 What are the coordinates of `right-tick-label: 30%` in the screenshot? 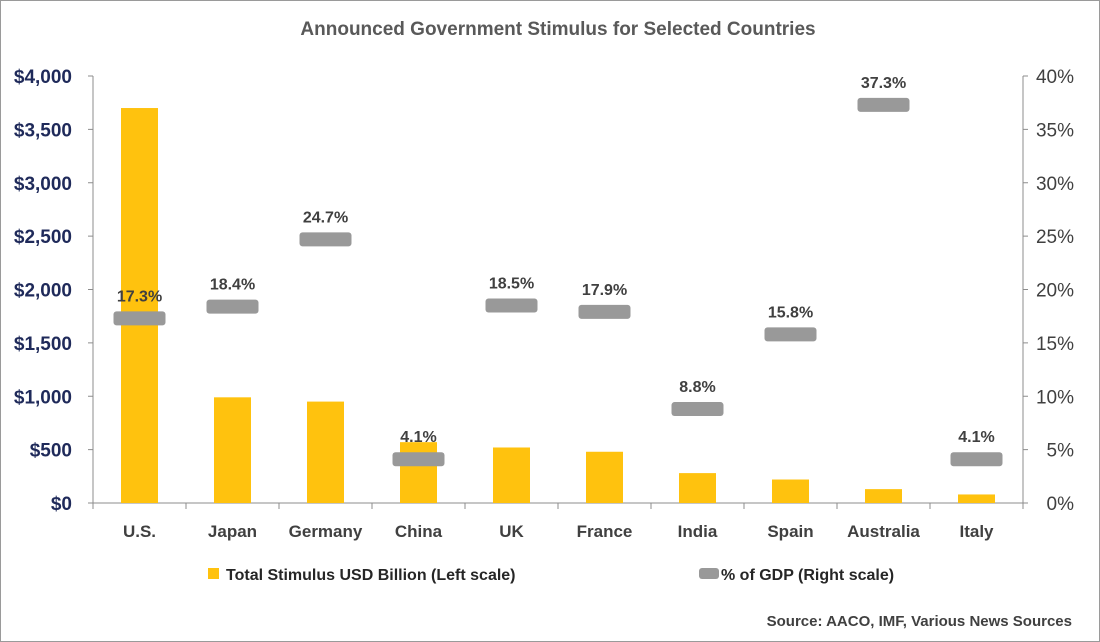 It's located at (1055, 184).